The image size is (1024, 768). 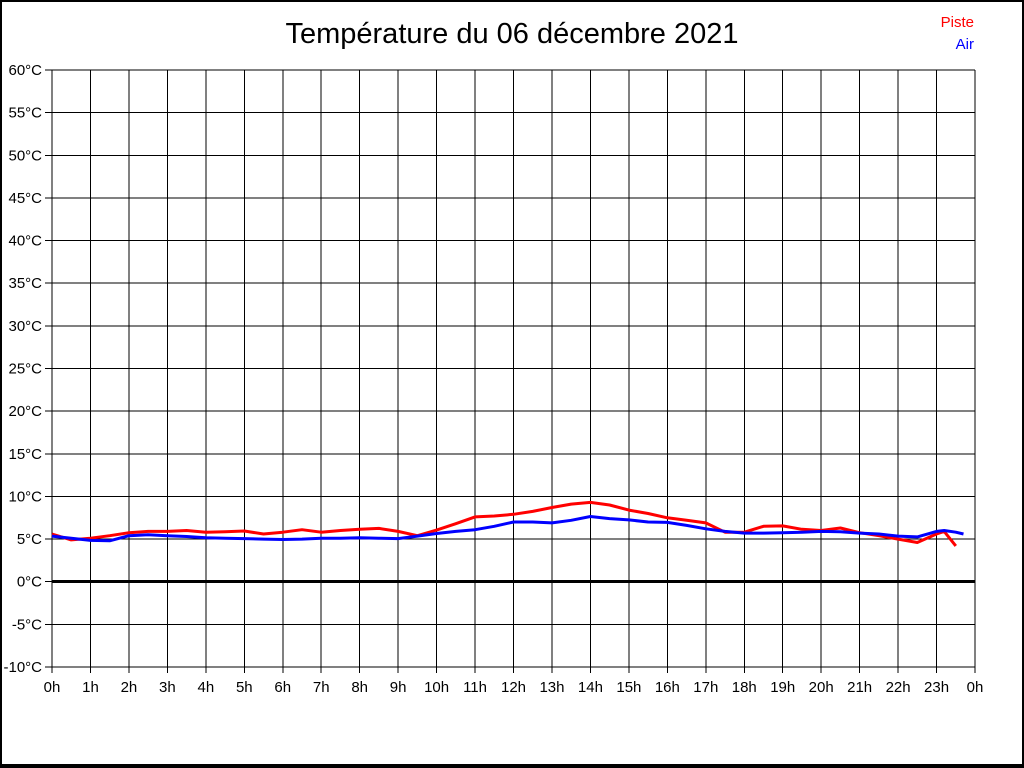 What do you see at coordinates (25, 113) in the screenshot?
I see `y-tick-label: 55°C` at bounding box center [25, 113].